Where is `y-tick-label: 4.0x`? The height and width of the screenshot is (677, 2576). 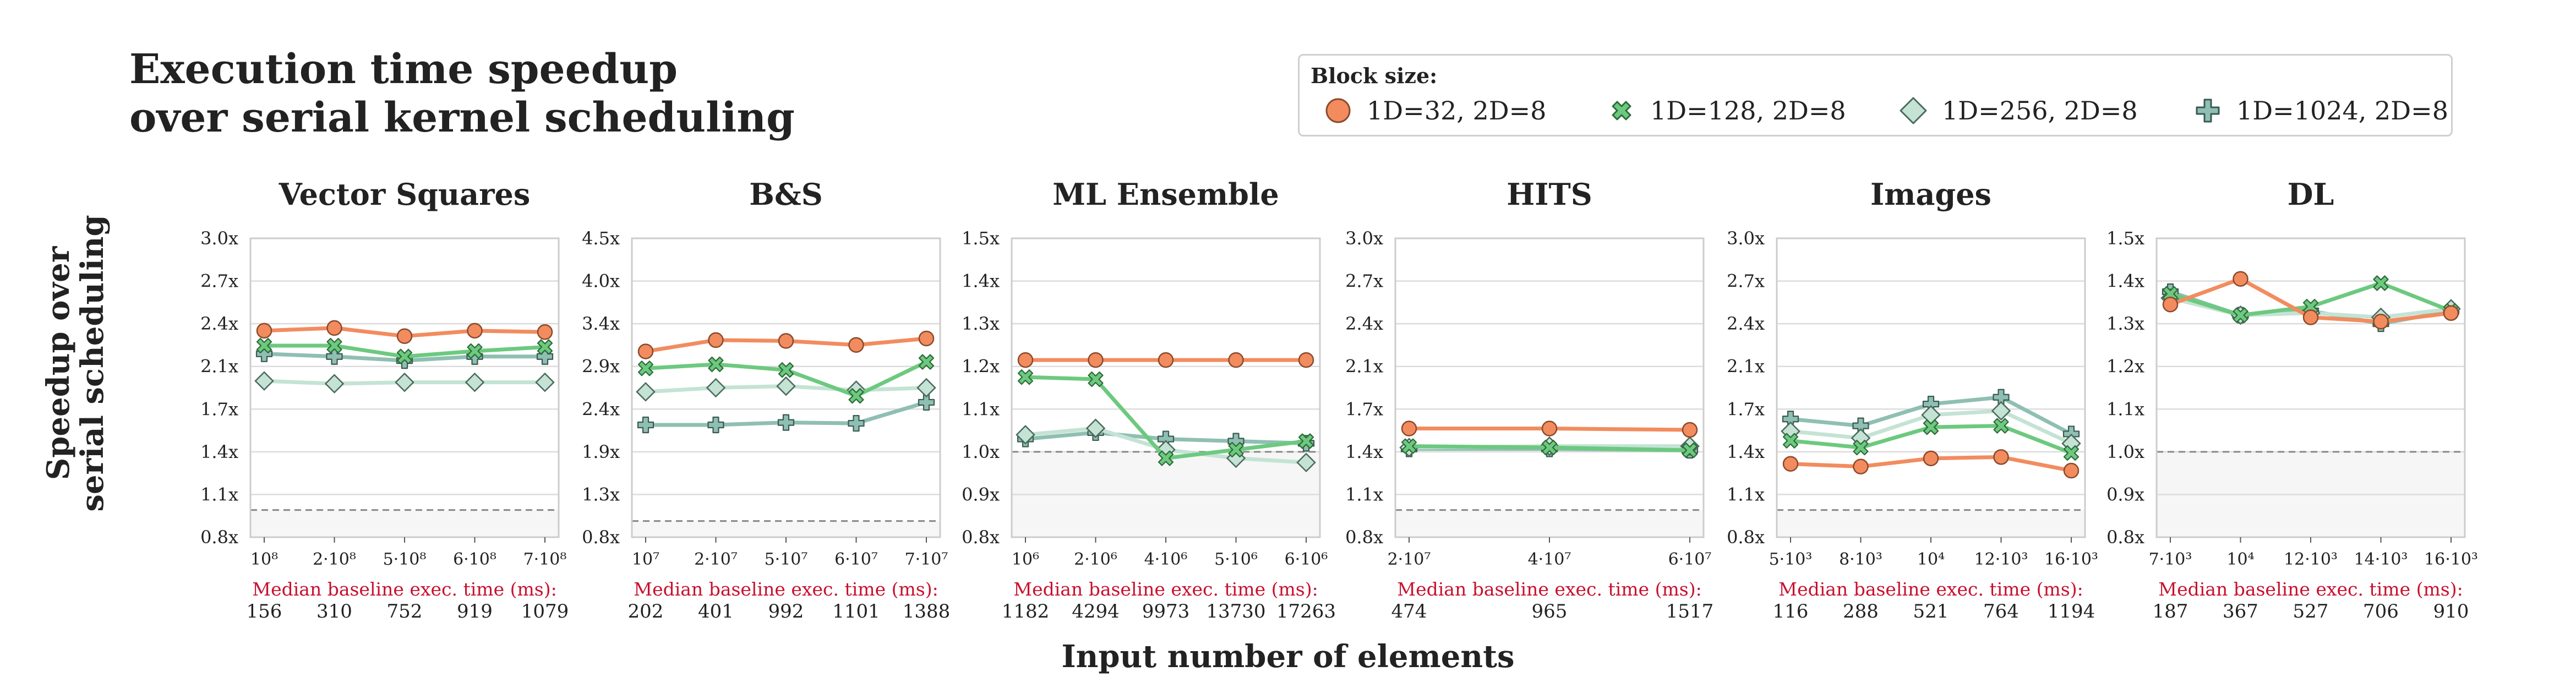
y-tick-label: 4.0x is located at coordinates (601, 281).